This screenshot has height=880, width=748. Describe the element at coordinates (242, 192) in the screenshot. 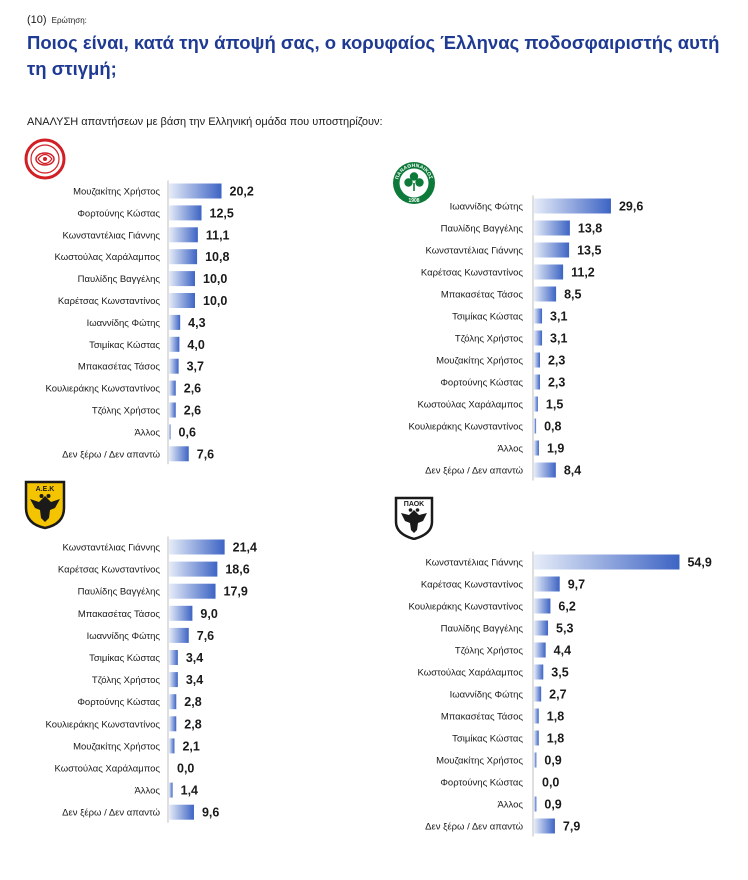

I see `value-label: 20,2` at that location.